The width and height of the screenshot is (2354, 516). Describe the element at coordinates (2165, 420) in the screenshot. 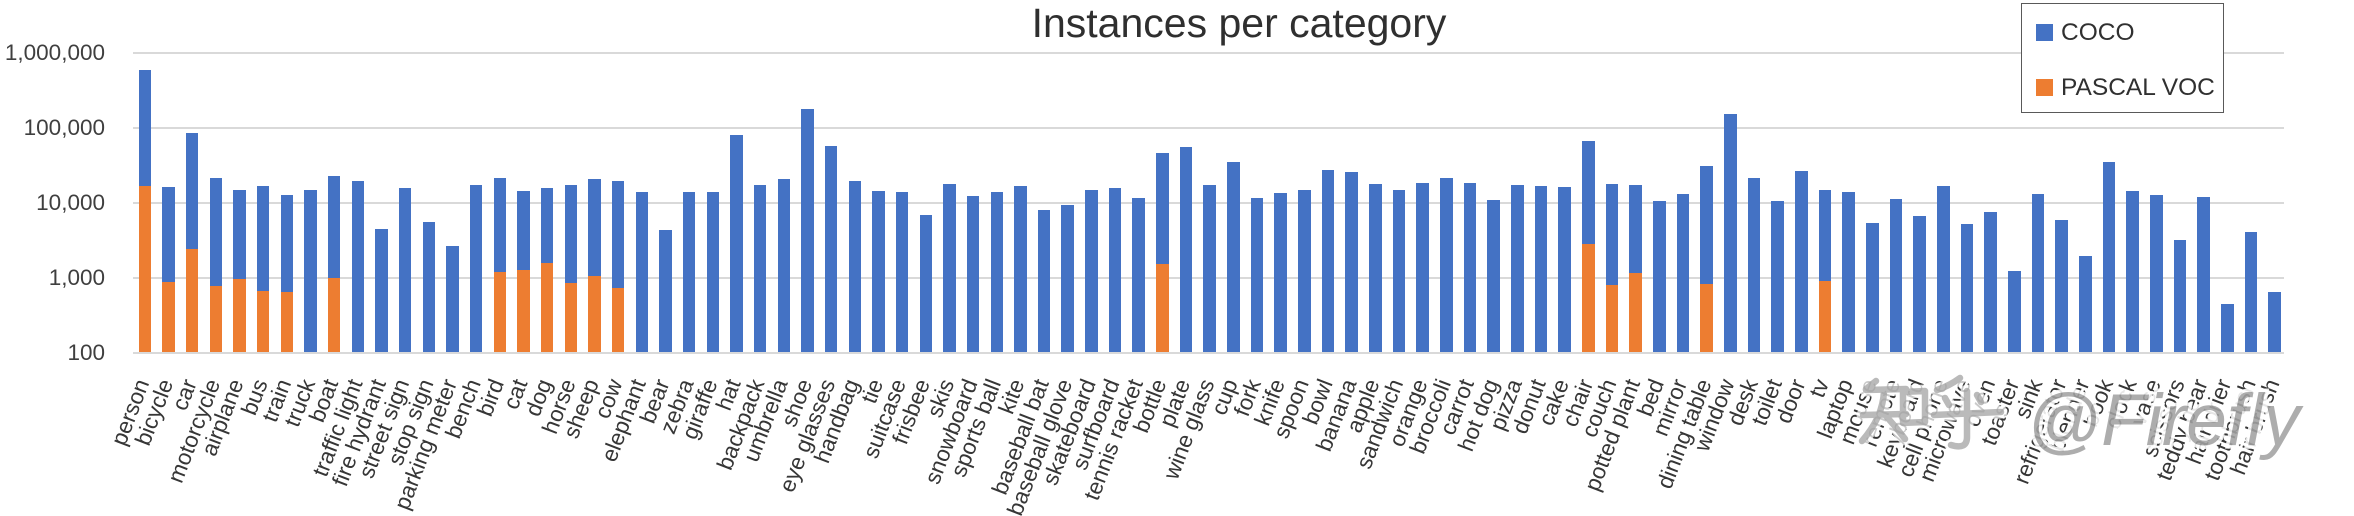

I see `svg-text: @Firefly` at that location.